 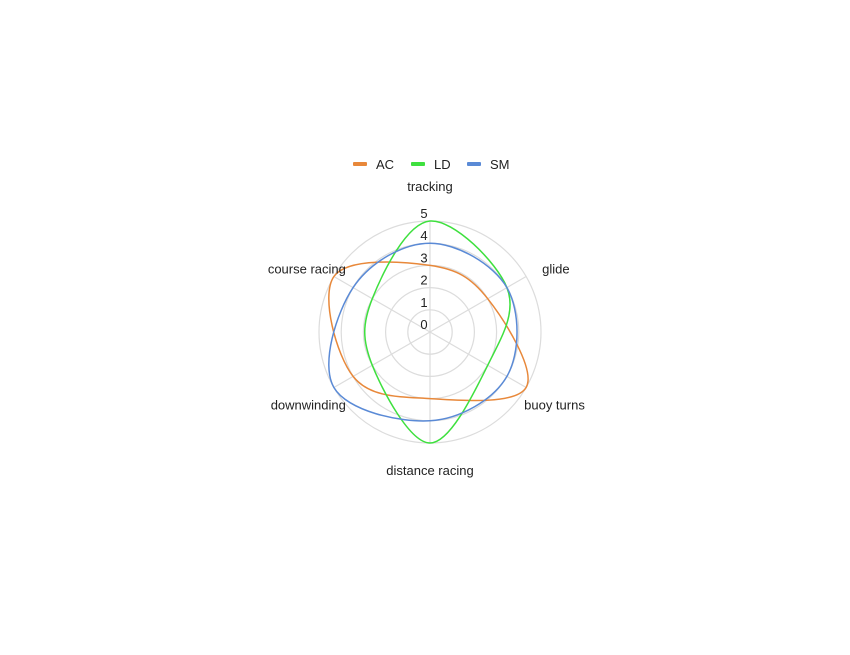 I want to click on tick-label: 2, so click(x=423, y=280).